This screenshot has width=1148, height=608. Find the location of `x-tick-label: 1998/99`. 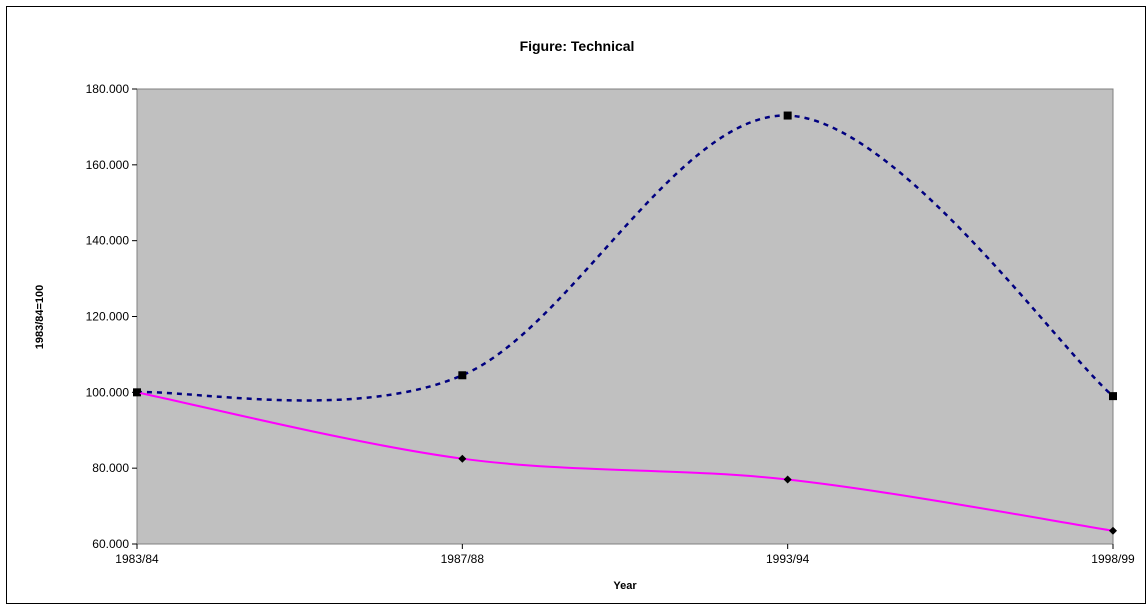

x-tick-label: 1998/99 is located at coordinates (1113, 559).